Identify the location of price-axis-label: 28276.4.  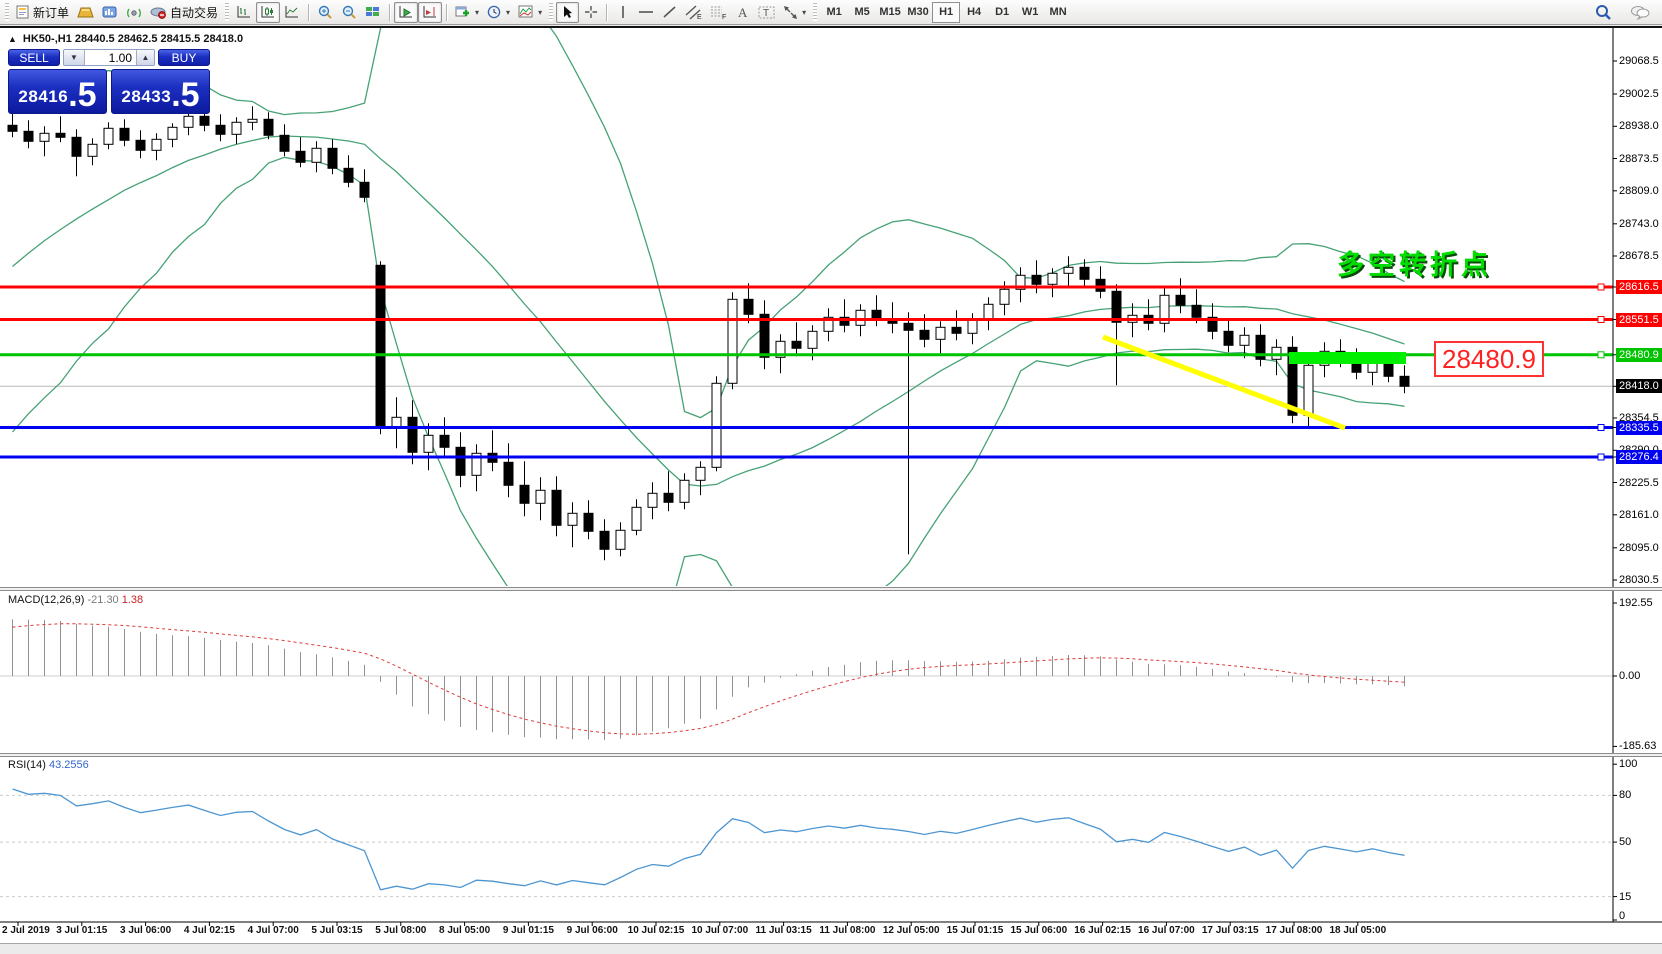
(1639, 457).